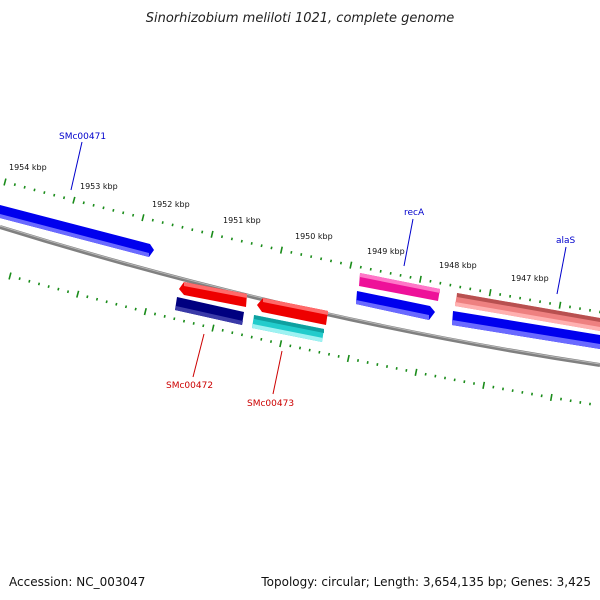 The image size is (600, 600). Describe the element at coordinates (527, 312) in the screenshot. I see `gene-feature-alaS` at that location.